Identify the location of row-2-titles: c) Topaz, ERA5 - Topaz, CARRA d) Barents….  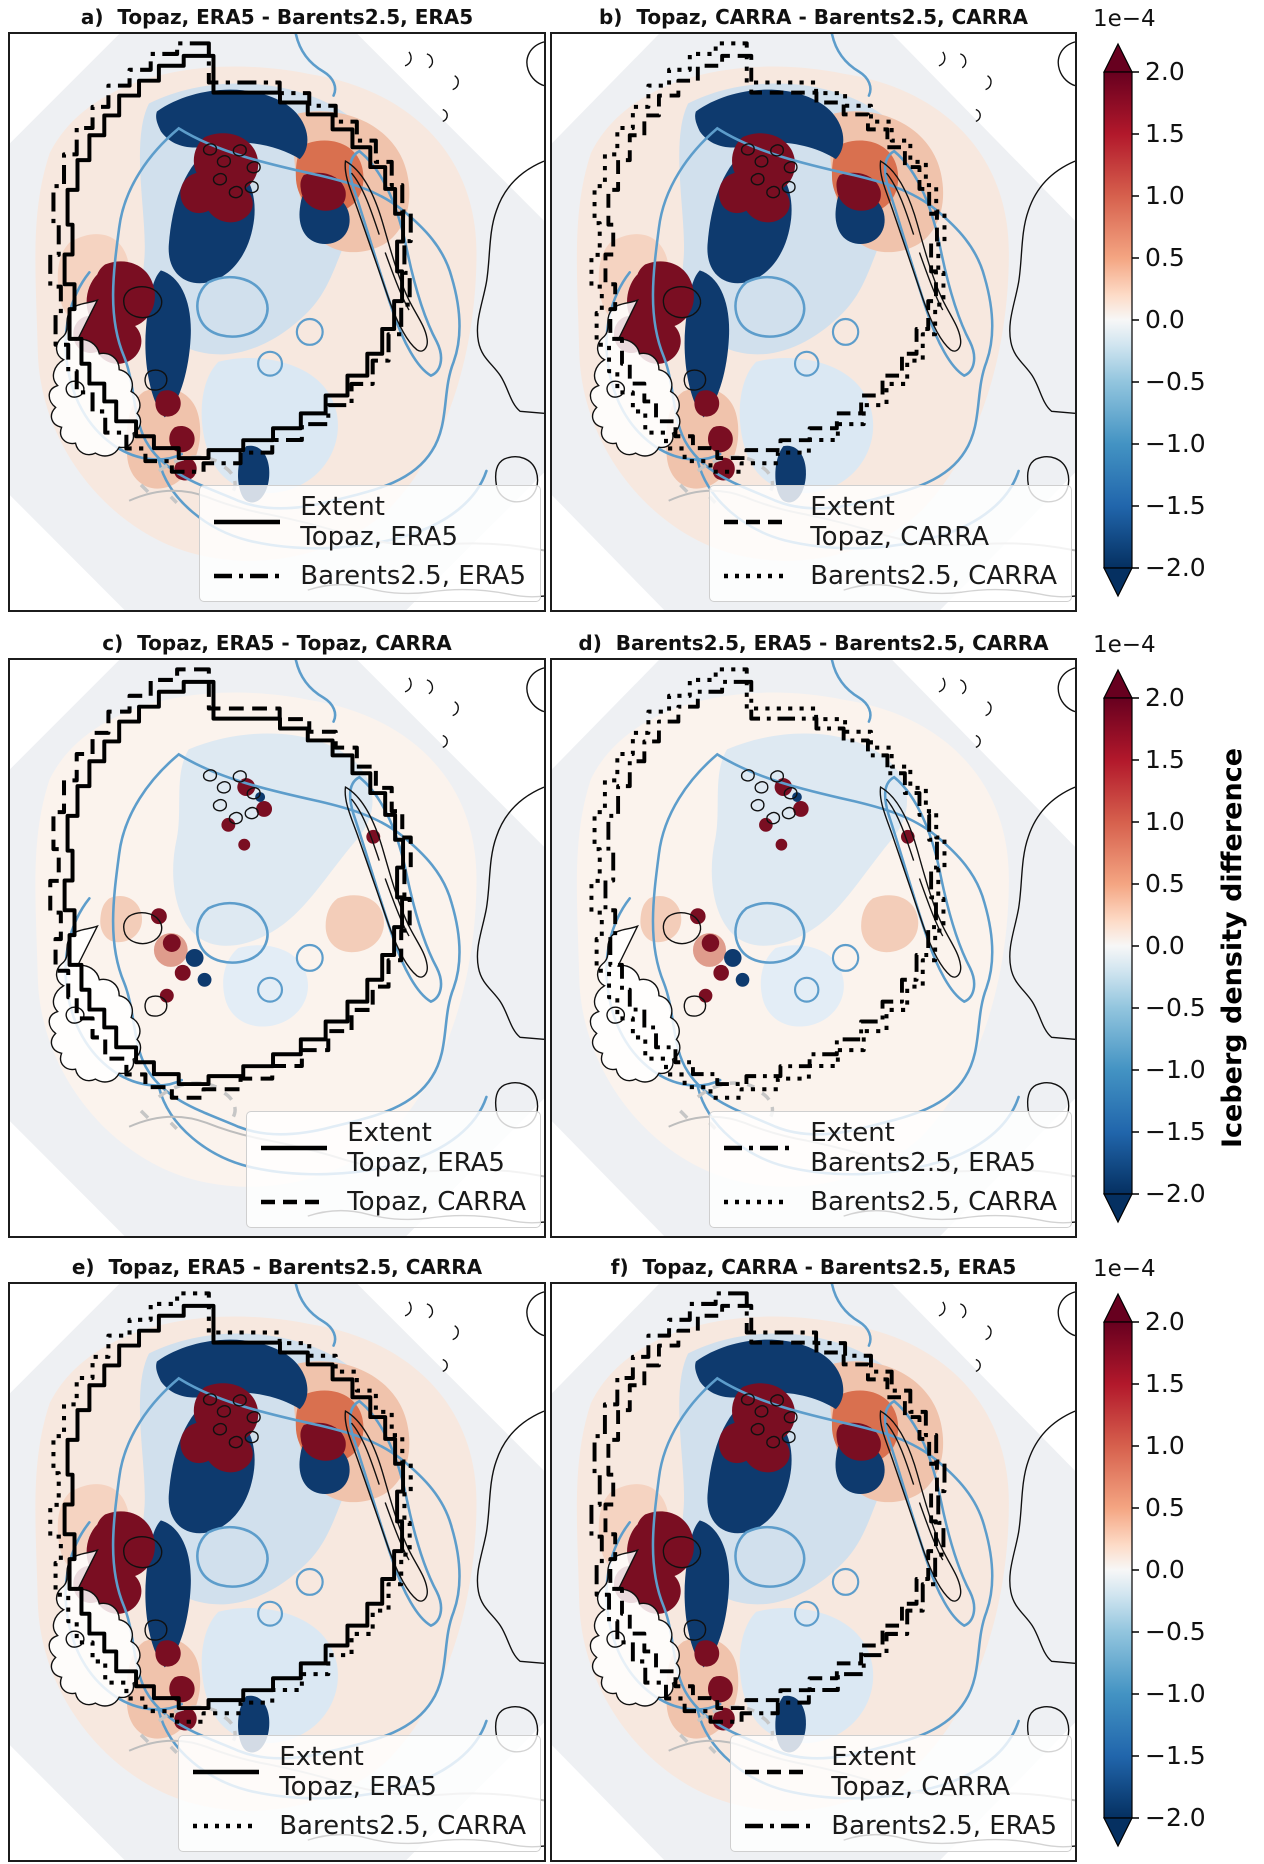
(636, 643).